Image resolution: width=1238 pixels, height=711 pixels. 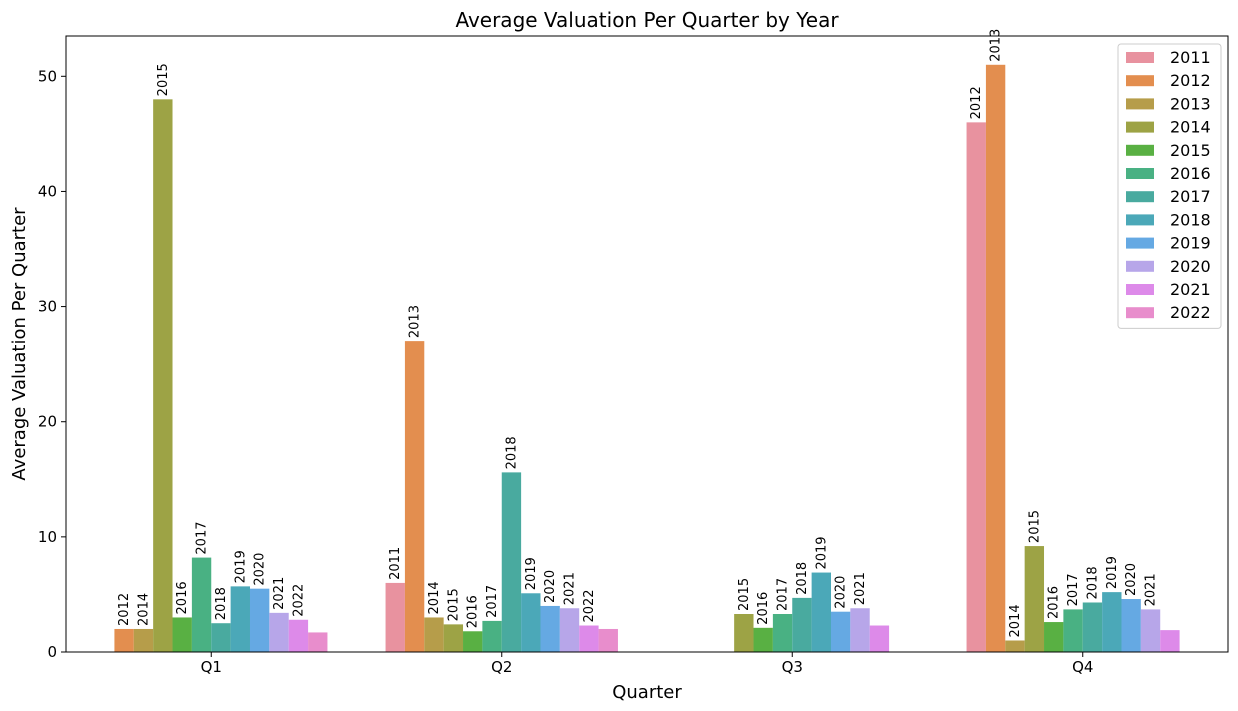 I want to click on legend-swatch-2017, so click(x=1140, y=197).